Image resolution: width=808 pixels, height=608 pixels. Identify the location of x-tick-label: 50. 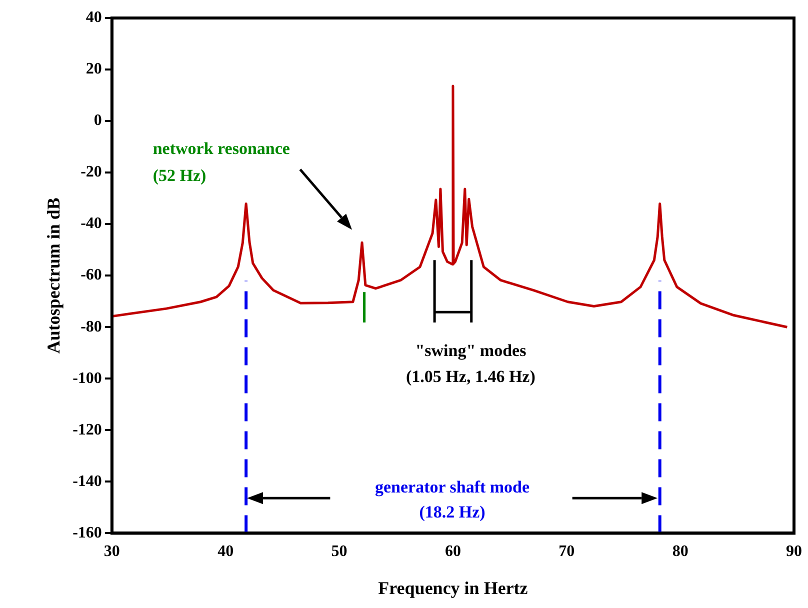
(339, 551).